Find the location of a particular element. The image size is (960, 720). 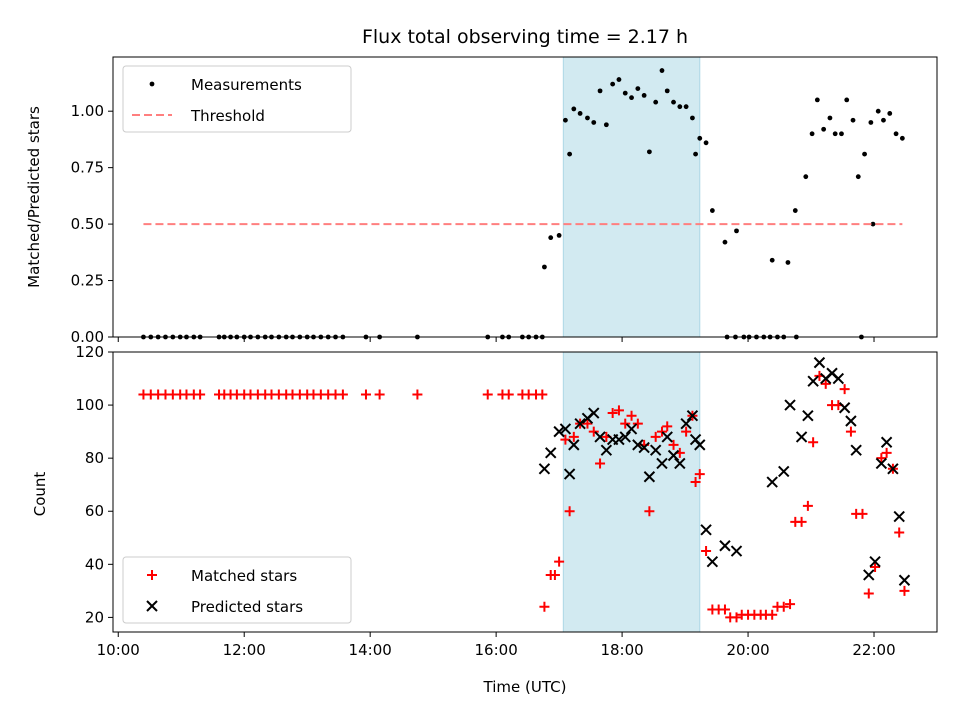

y-tick-label: 80 is located at coordinates (94, 458).